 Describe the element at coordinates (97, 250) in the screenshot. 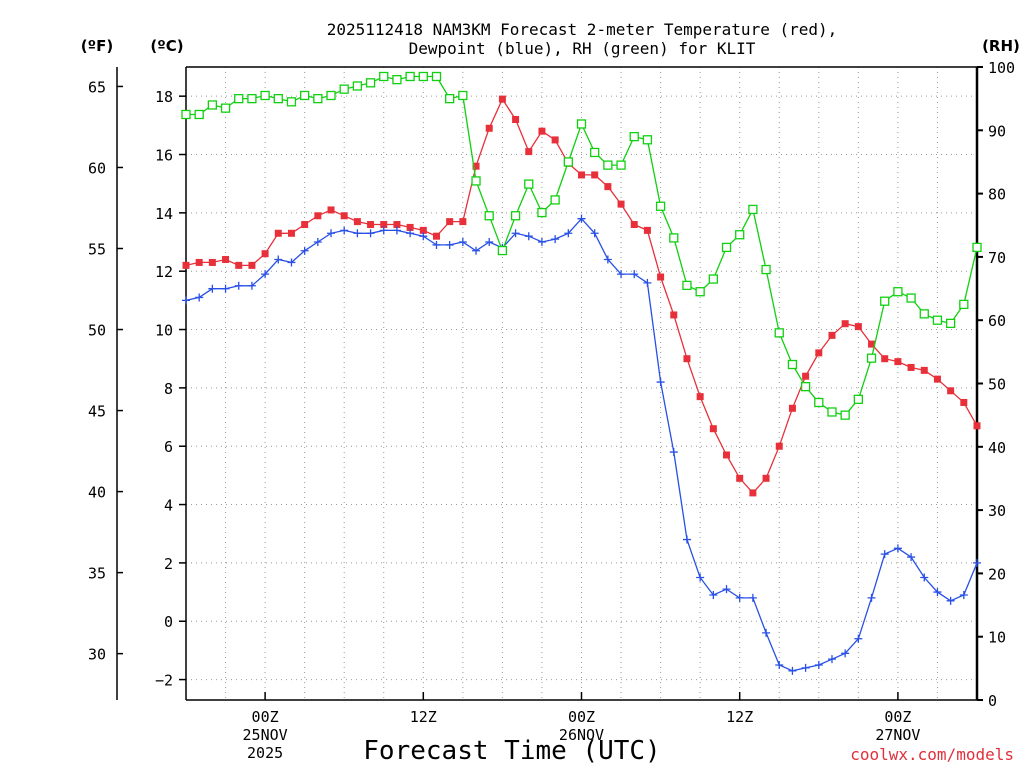

I see `fahrenheit-tick-label: 55` at that location.